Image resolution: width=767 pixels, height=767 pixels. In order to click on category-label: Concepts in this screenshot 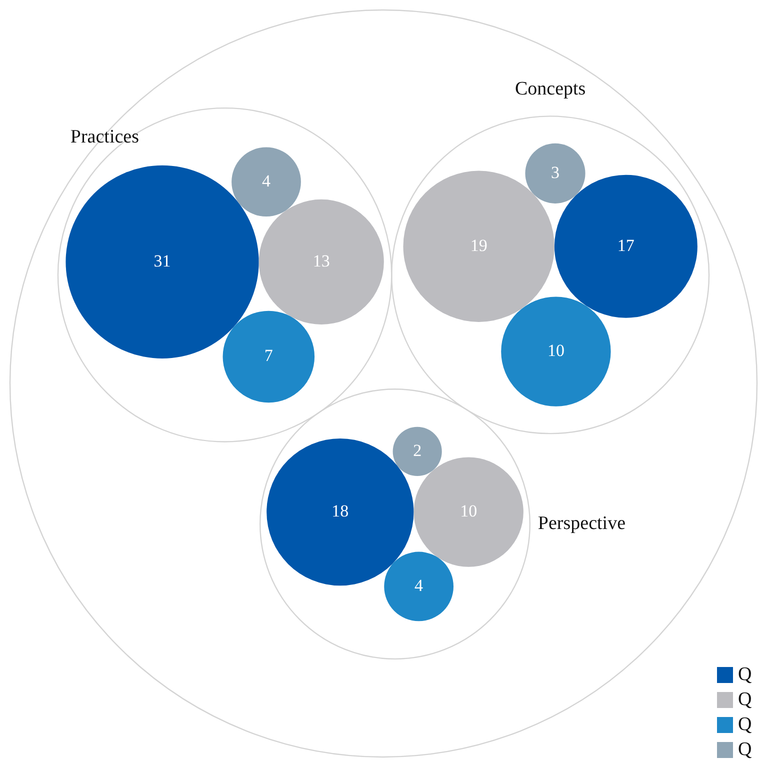, I will do `click(550, 89)`.